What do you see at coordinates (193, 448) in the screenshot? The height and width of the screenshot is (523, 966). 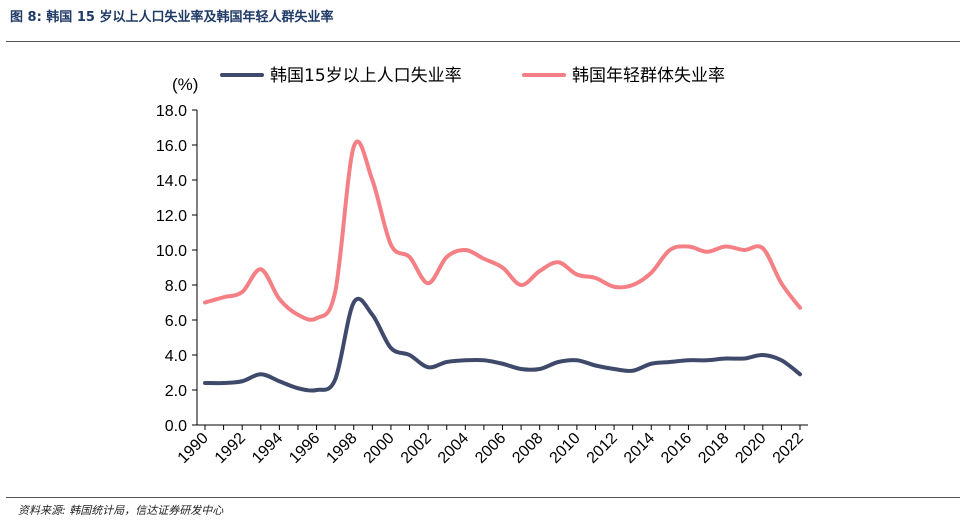 I see `x-tick-label: 1990` at bounding box center [193, 448].